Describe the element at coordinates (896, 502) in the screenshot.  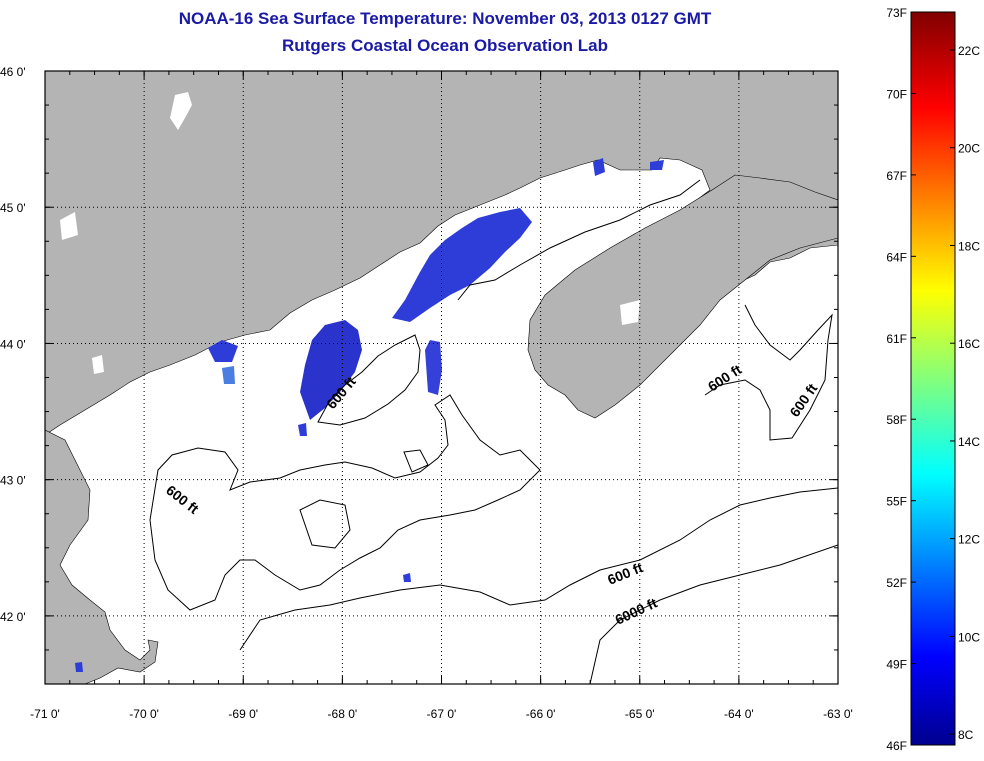
I see `colorbar-f-label: 55F` at that location.